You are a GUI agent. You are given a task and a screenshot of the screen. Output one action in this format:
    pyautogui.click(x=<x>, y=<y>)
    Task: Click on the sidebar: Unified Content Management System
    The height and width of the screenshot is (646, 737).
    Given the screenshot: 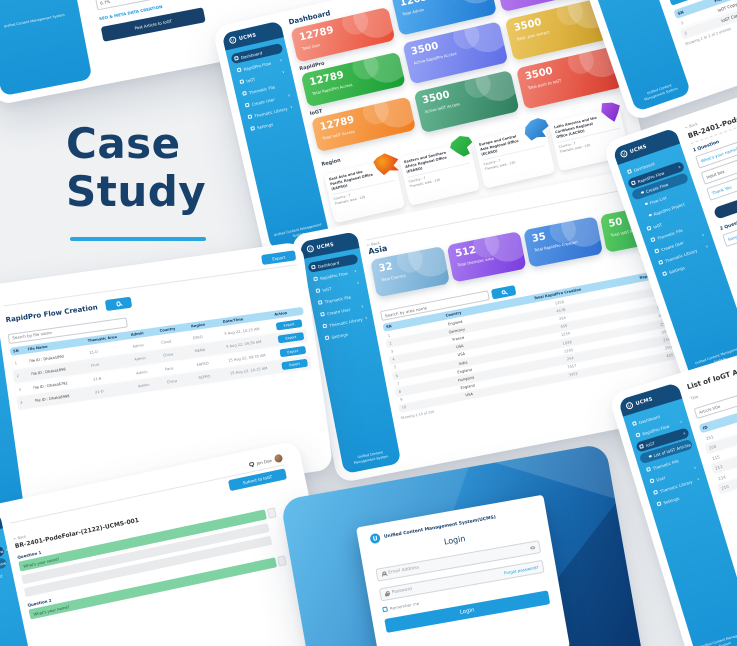 What is the action you would take?
    pyautogui.click(x=46, y=48)
    